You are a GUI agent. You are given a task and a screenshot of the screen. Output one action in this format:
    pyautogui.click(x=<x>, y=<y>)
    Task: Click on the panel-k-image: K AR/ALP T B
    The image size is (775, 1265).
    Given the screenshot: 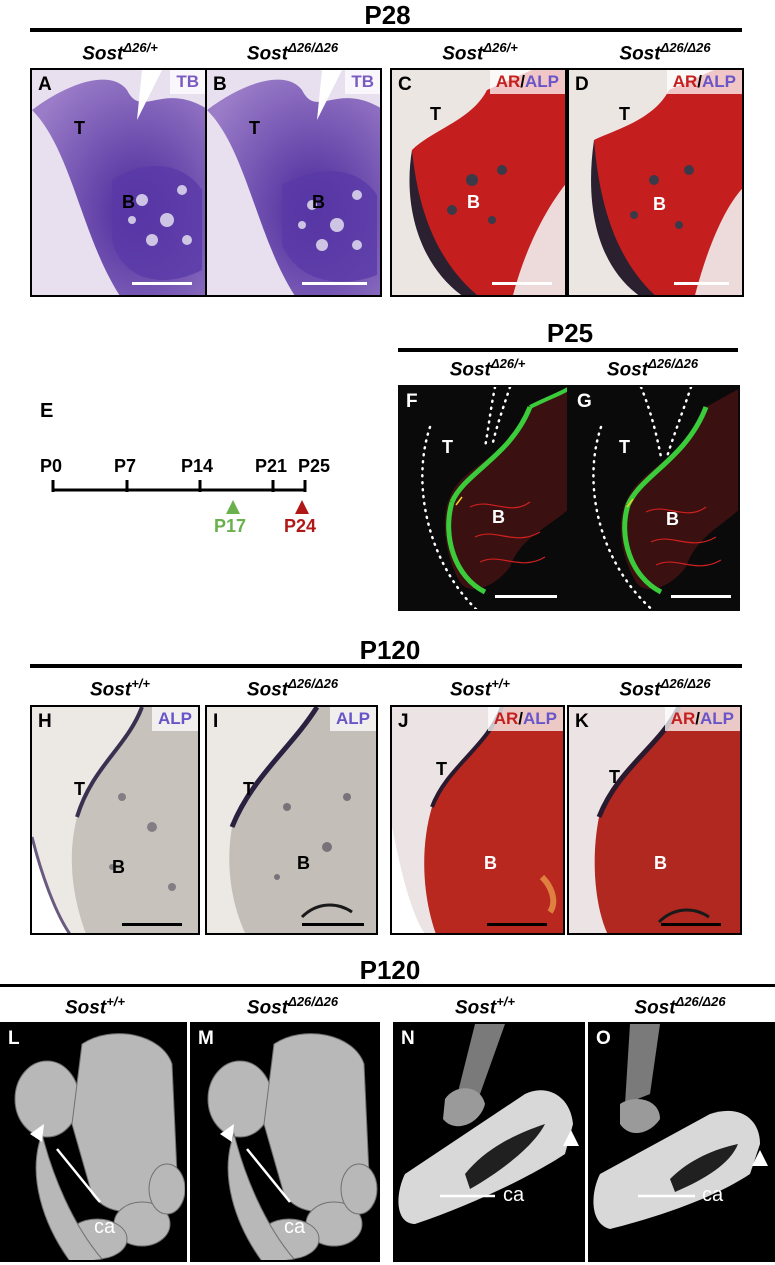 What is the action you would take?
    pyautogui.click(x=654, y=820)
    